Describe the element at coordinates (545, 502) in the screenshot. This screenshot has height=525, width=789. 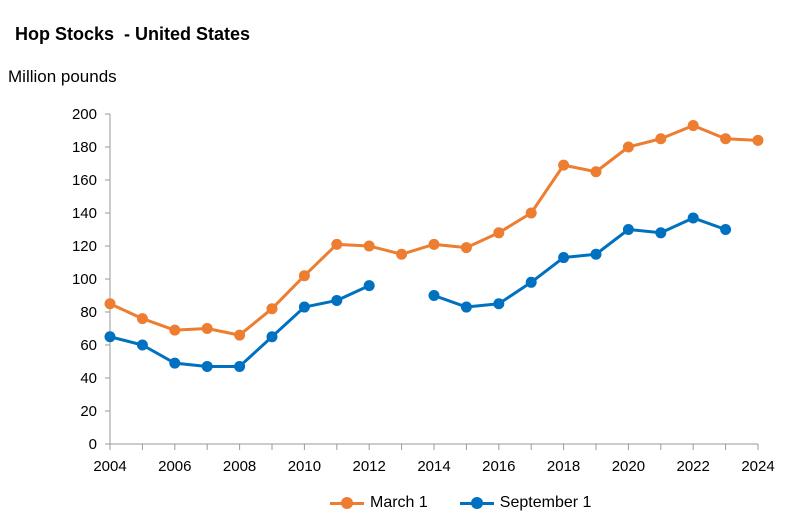
I see `legend-label-september-1: September 1` at that location.